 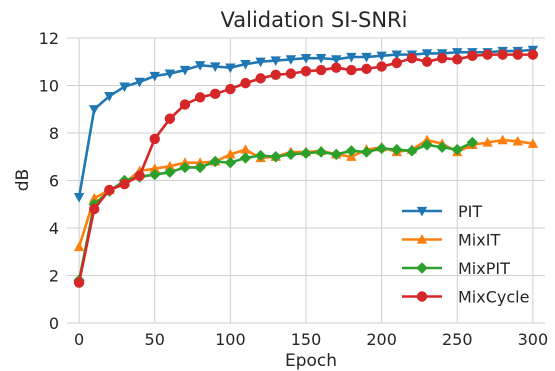 I want to click on x-tick-label: 300, so click(x=533, y=339).